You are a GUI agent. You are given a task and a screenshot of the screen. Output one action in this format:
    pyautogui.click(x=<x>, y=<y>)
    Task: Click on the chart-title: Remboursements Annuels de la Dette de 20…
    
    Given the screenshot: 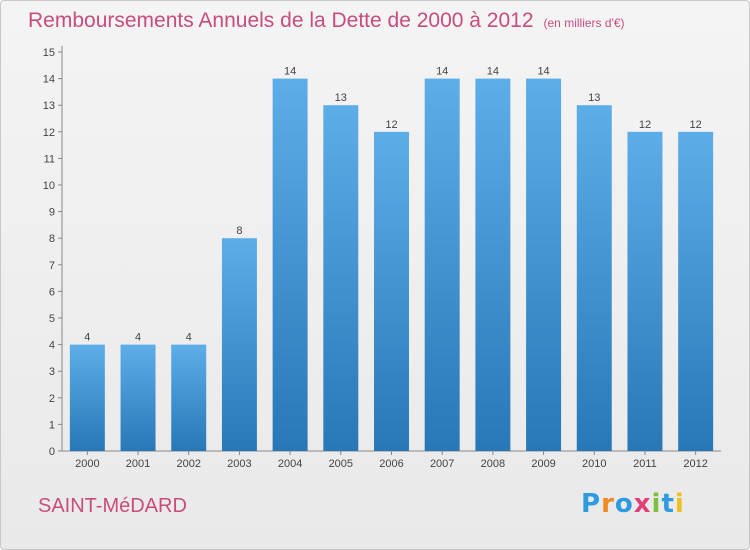 What is the action you would take?
    pyautogui.click(x=281, y=20)
    